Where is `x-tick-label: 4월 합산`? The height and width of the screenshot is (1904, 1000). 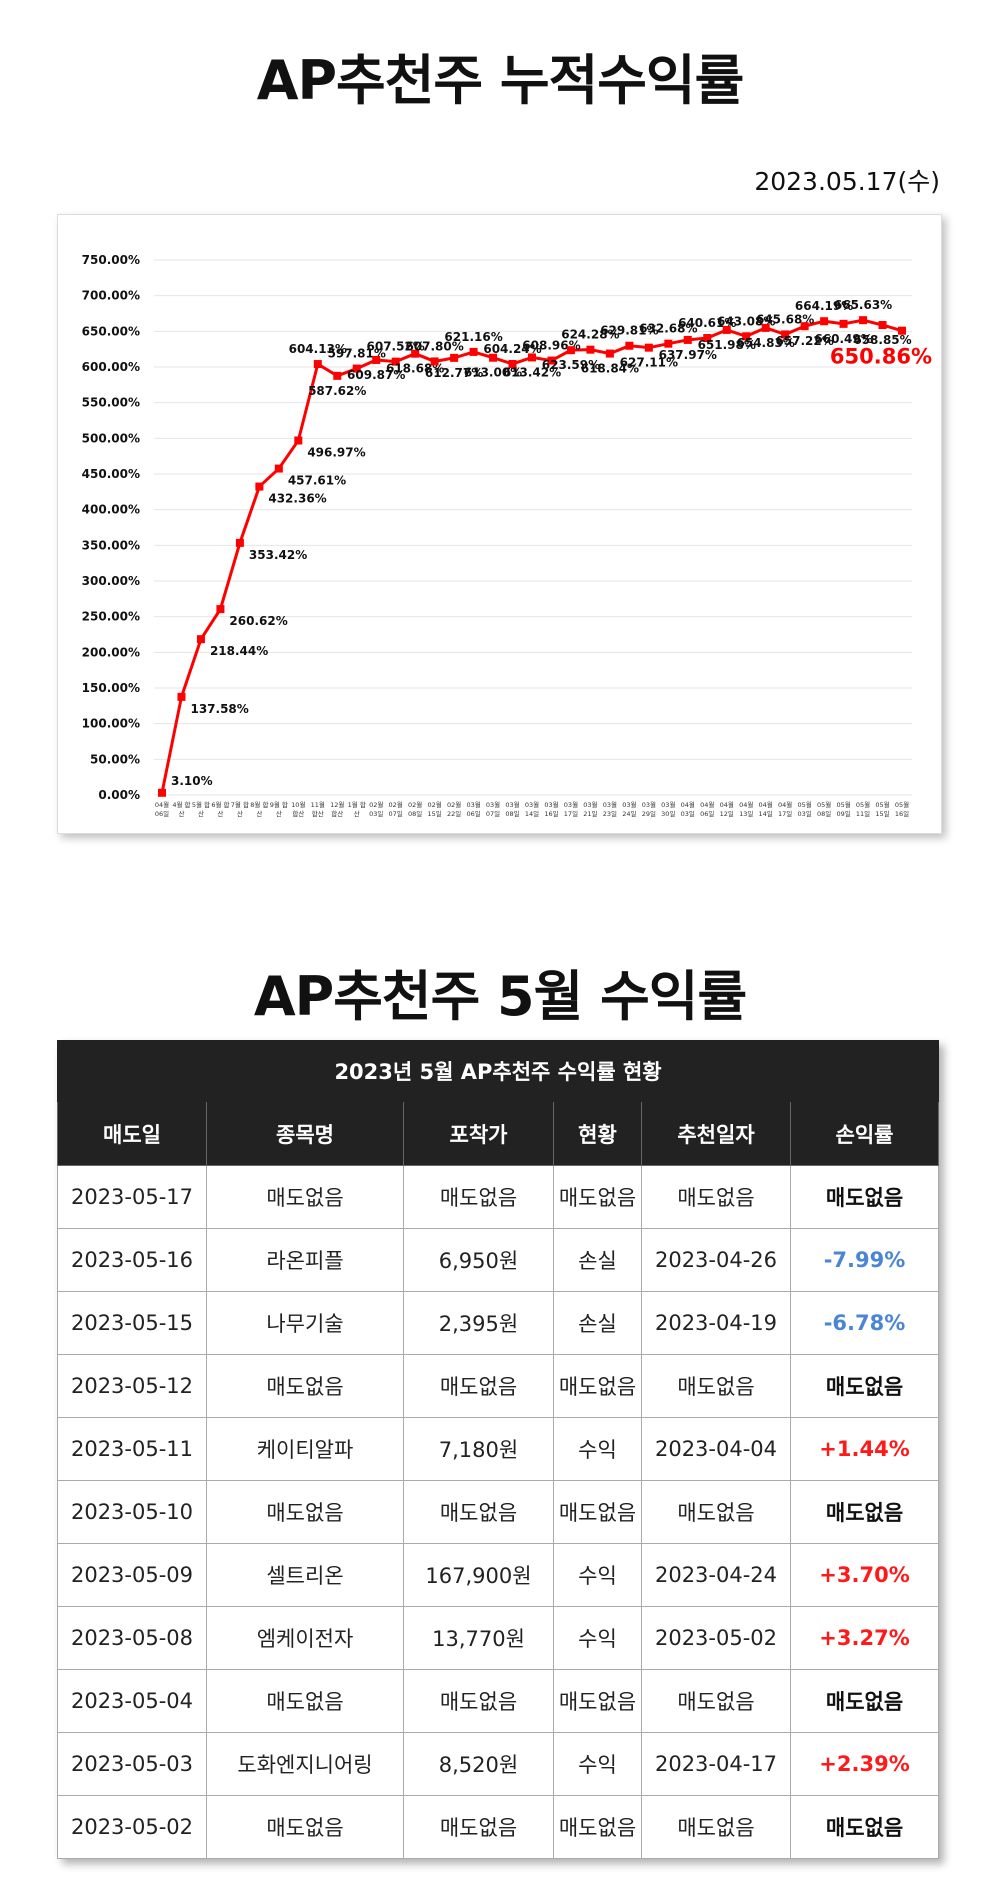 x-tick-label: 4월 합산 is located at coordinates (181, 809).